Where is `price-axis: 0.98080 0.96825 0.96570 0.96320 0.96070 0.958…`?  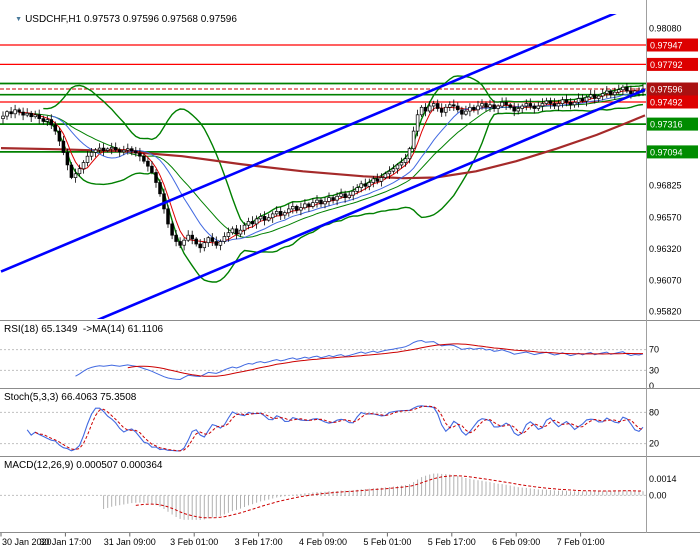 price-axis: 0.98080 0.96825 0.96570 0.96320 0.96070 0.958… is located at coordinates (672, 170).